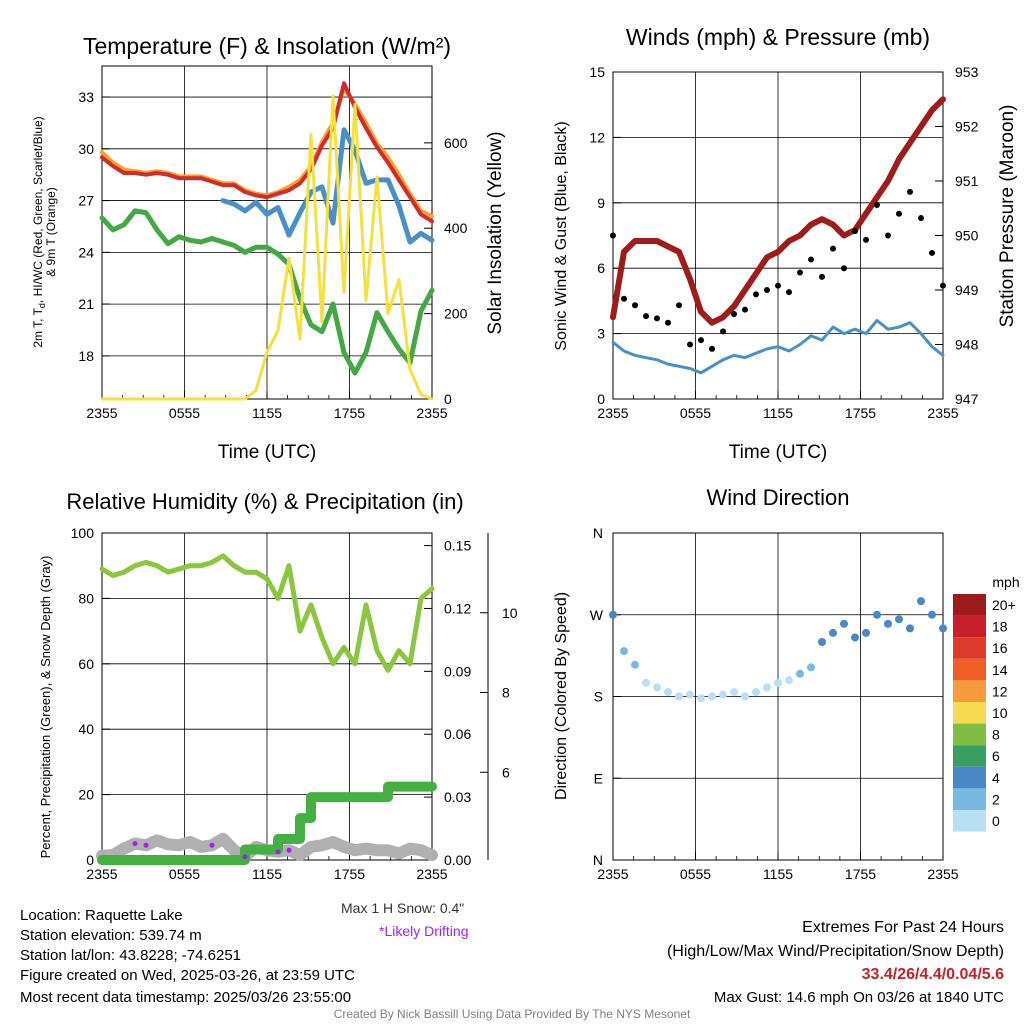 The width and height of the screenshot is (1024, 1024). Describe the element at coordinates (967, 399) in the screenshot. I see `winds-y2tick-label: 947` at that location.